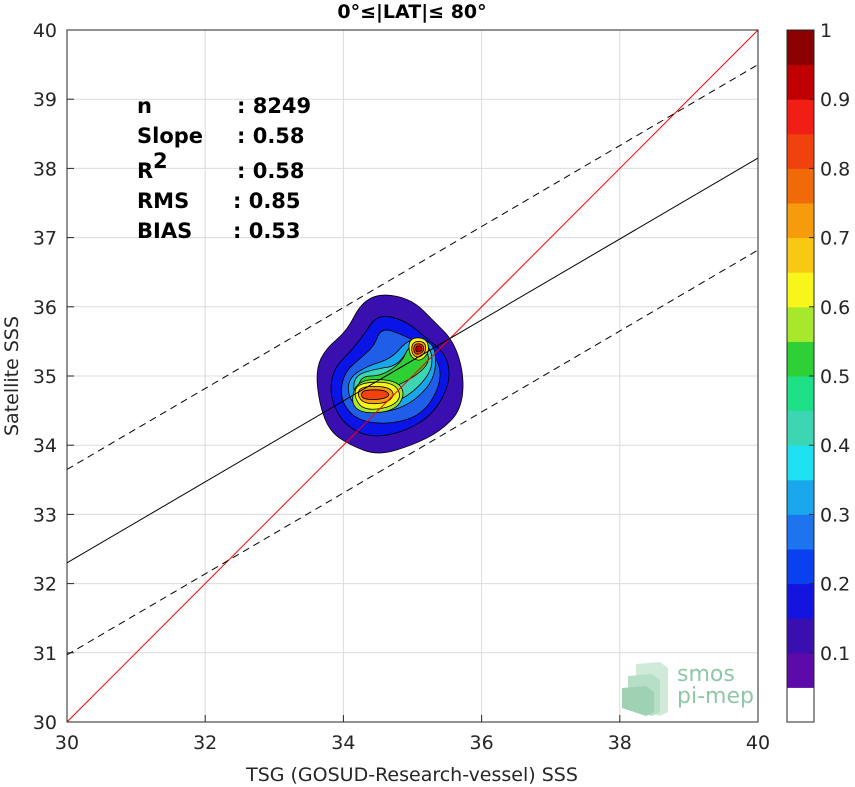 The width and height of the screenshot is (855, 787). What do you see at coordinates (45, 169) in the screenshot?
I see `y-tick-label: 38` at bounding box center [45, 169].